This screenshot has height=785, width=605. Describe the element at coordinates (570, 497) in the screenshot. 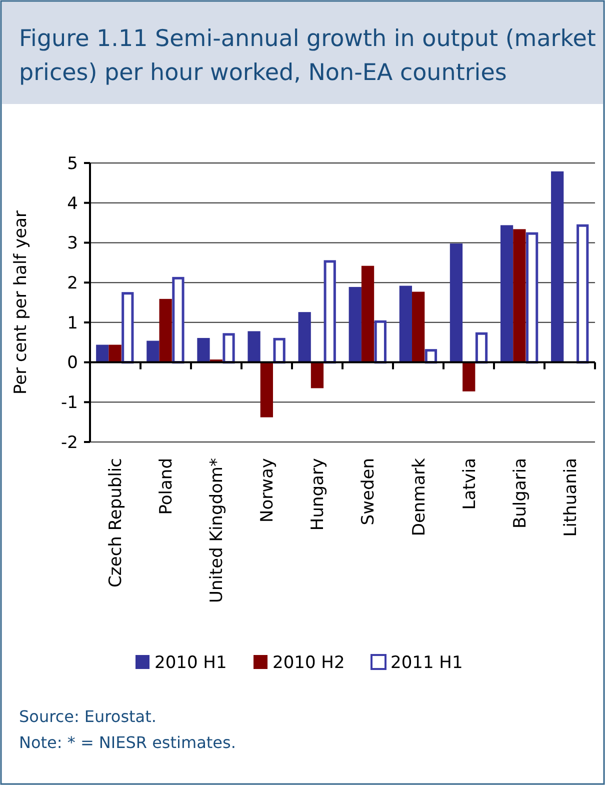

I see `x-tick-label: Lithuania` at that location.